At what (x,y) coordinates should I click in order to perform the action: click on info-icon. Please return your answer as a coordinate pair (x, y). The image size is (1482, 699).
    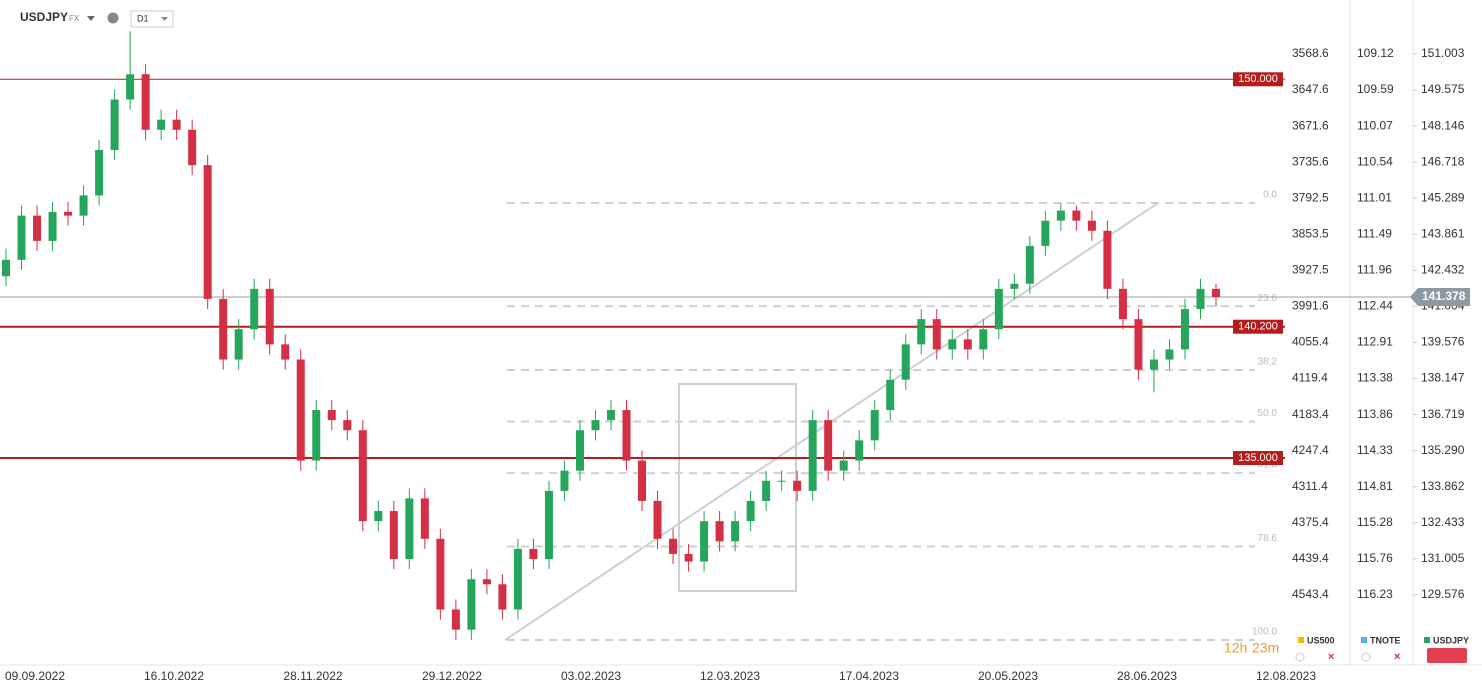
    Looking at the image, I should click on (113, 18).